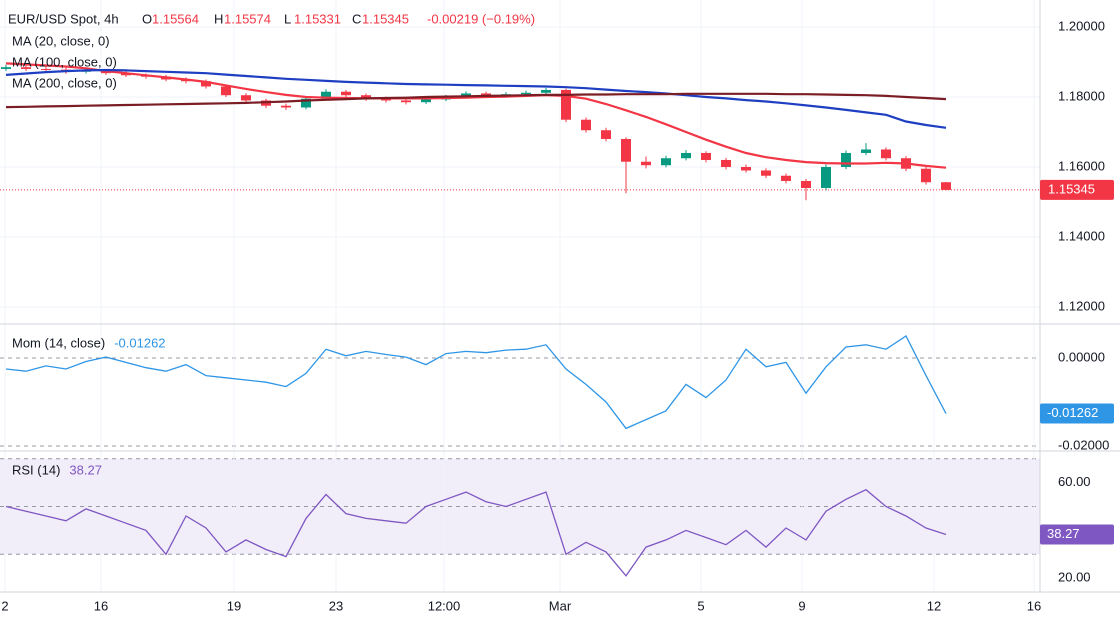  Describe the element at coordinates (175, 18) in the screenshot. I see `ohlc-value: 1.15564` at that location.